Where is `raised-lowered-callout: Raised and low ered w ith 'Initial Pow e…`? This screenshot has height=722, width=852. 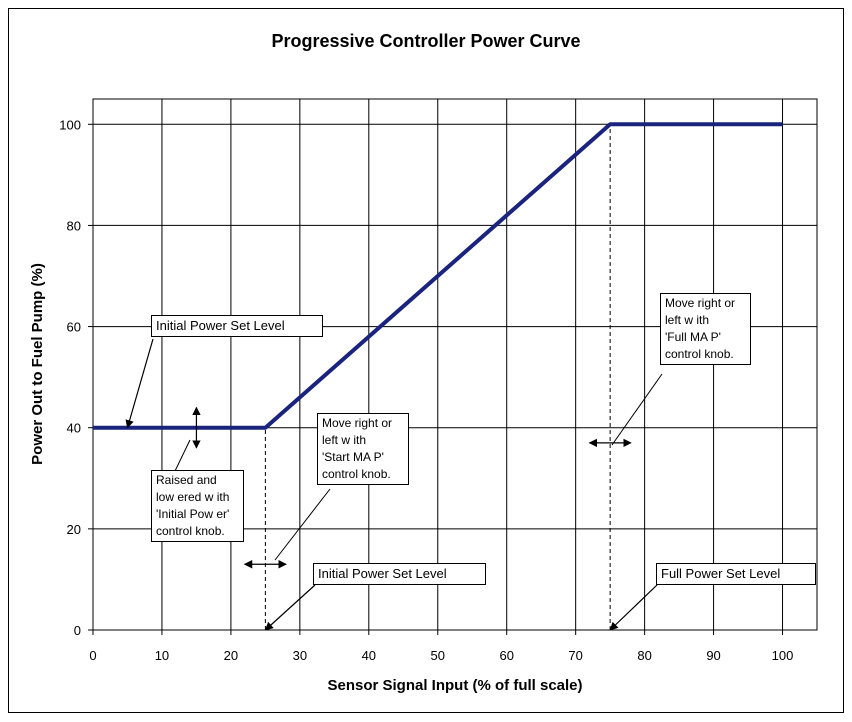 raised-lowered-callout: Raised and low ered w ith 'Initial Pow e… is located at coordinates (197, 506).